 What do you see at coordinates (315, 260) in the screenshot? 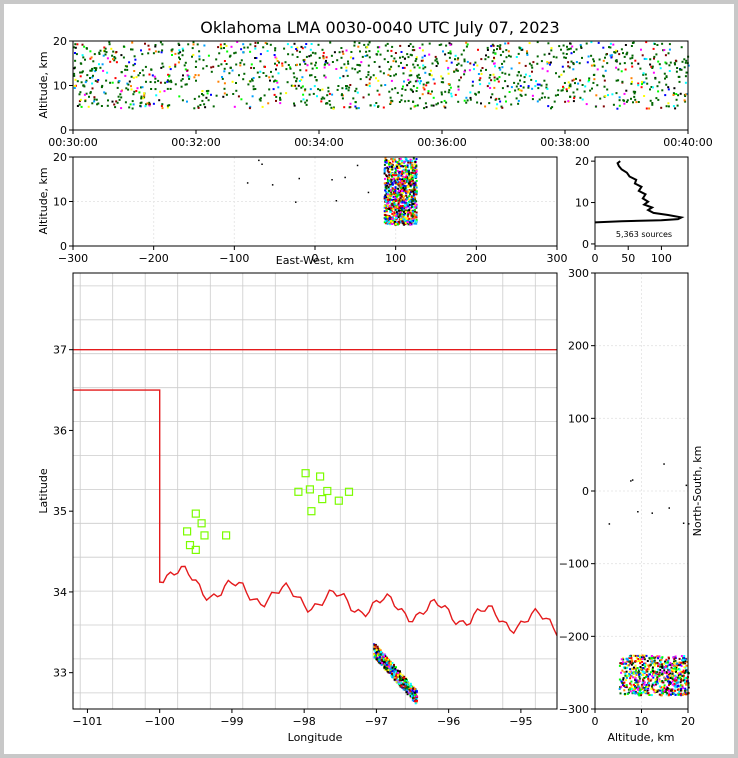
I see `east-west-xlabel: East-West, km` at bounding box center [315, 260].